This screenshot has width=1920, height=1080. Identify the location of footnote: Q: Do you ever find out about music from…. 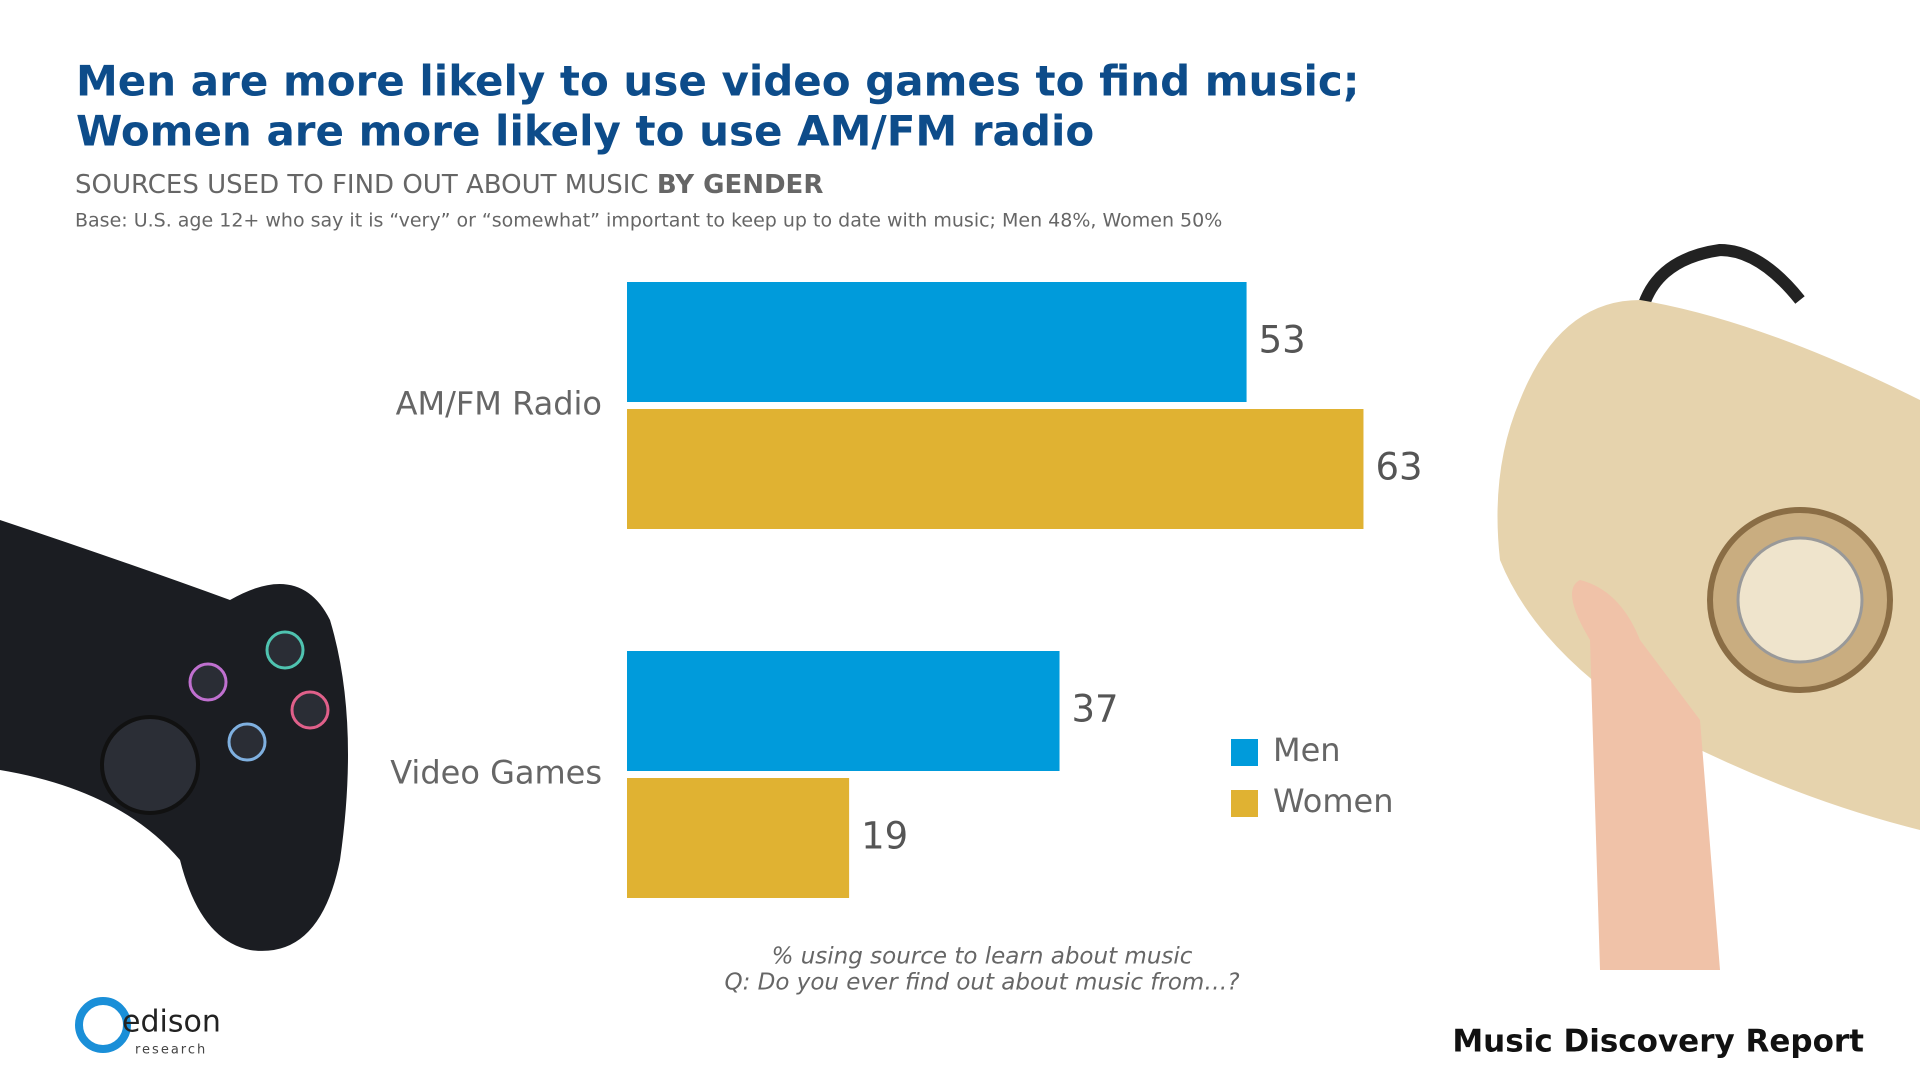
(981, 983).